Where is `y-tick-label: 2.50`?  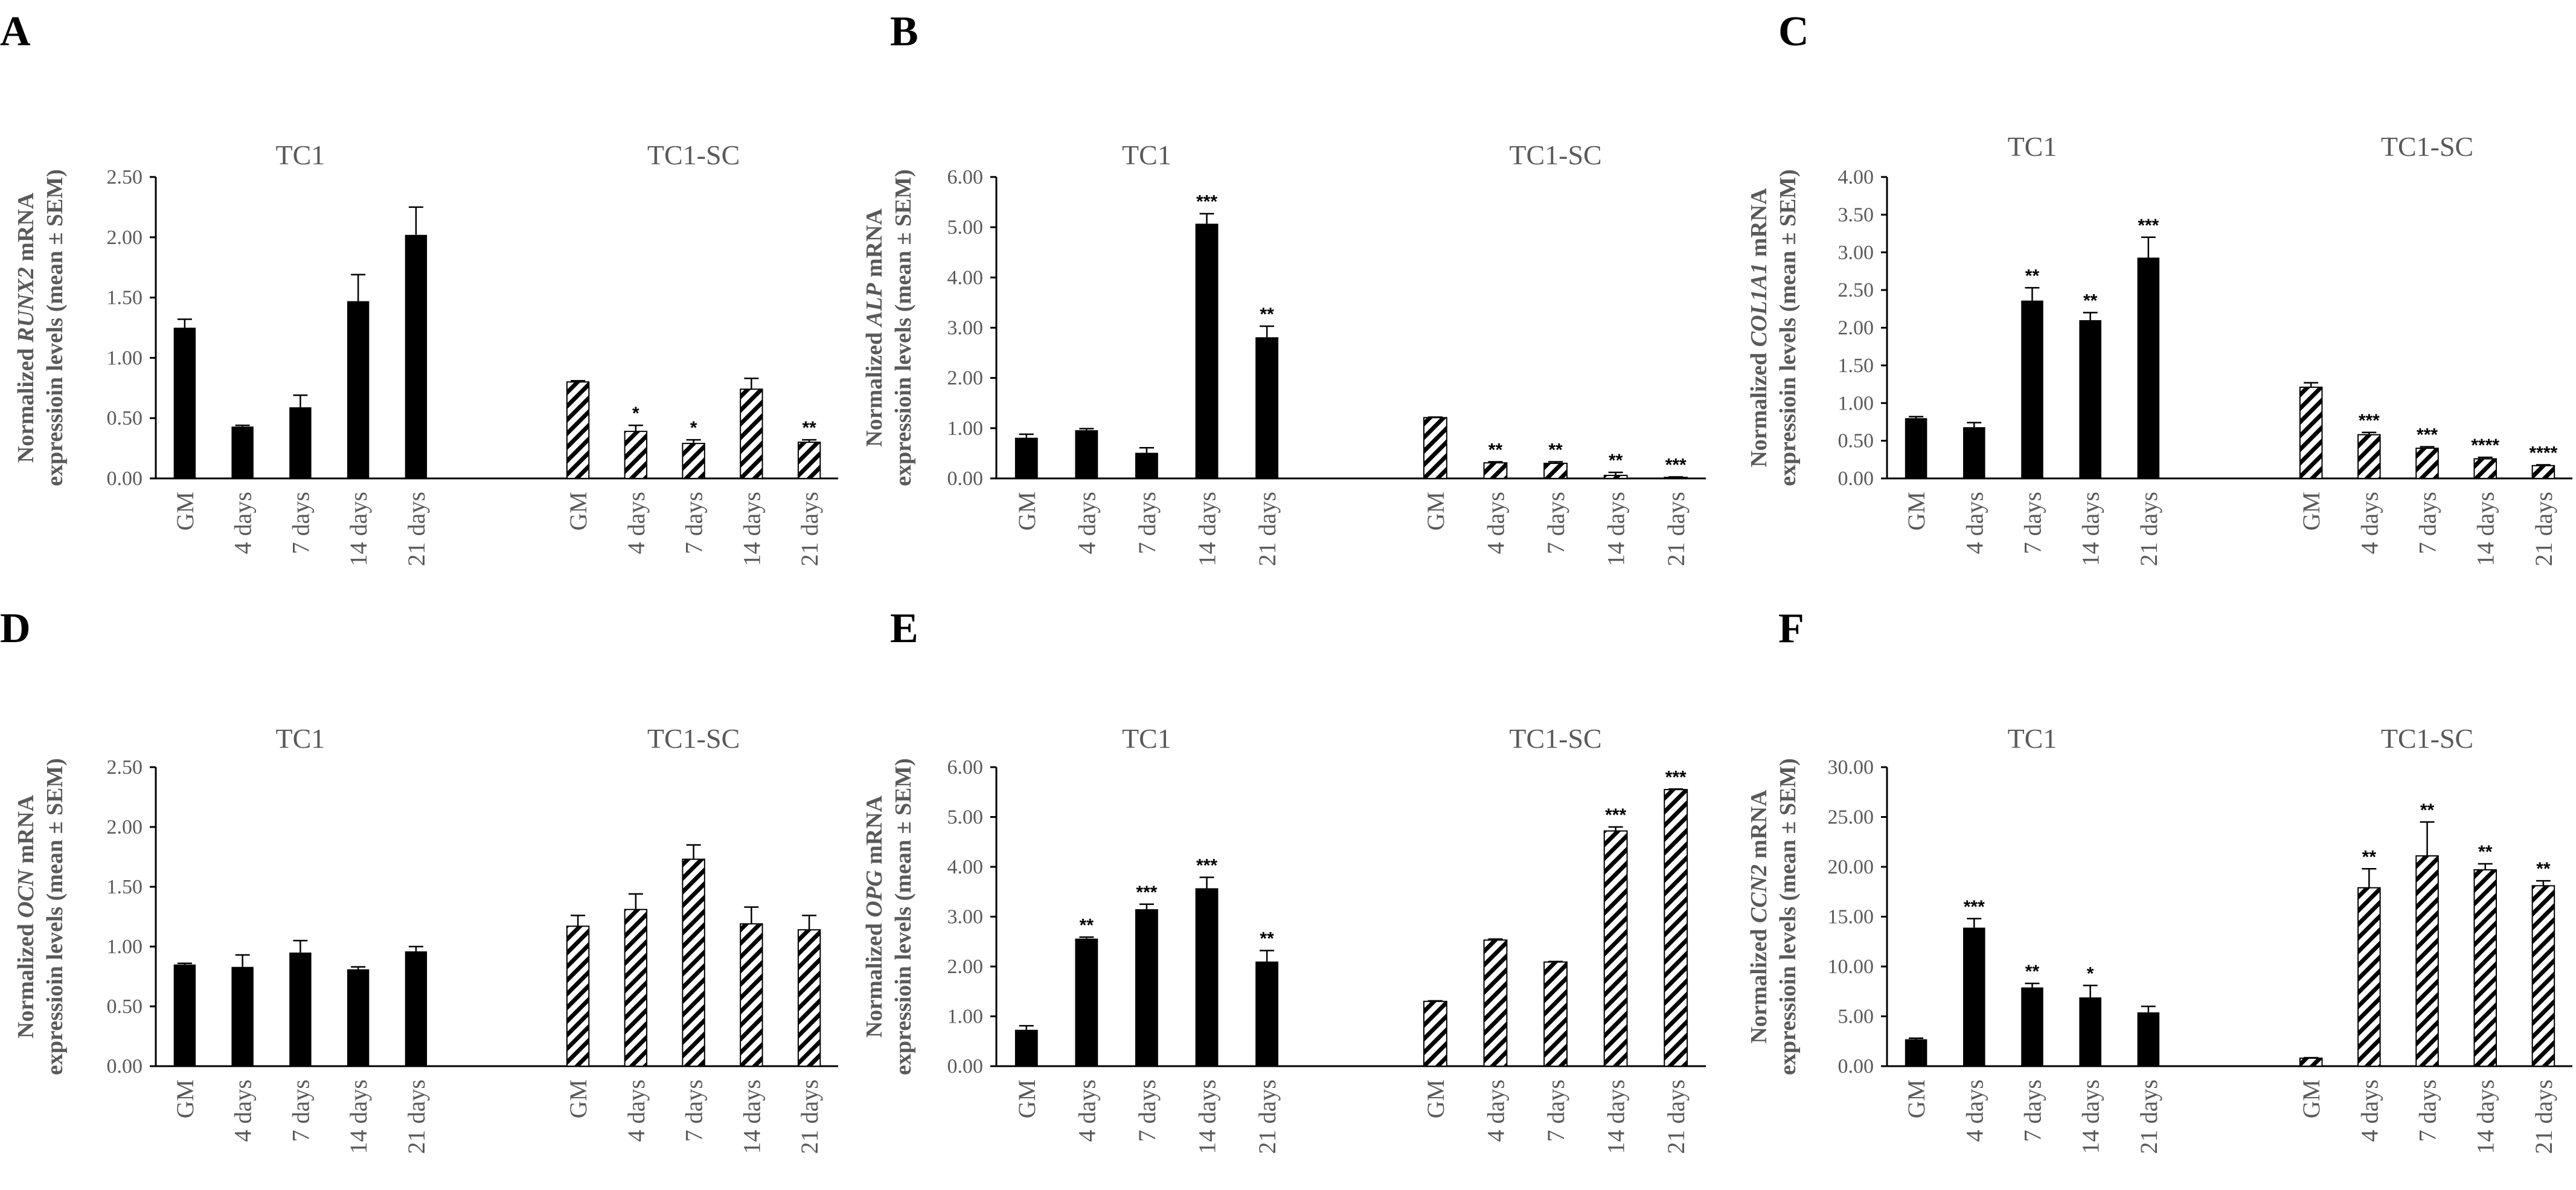
y-tick-label: 2.50 is located at coordinates (125, 177).